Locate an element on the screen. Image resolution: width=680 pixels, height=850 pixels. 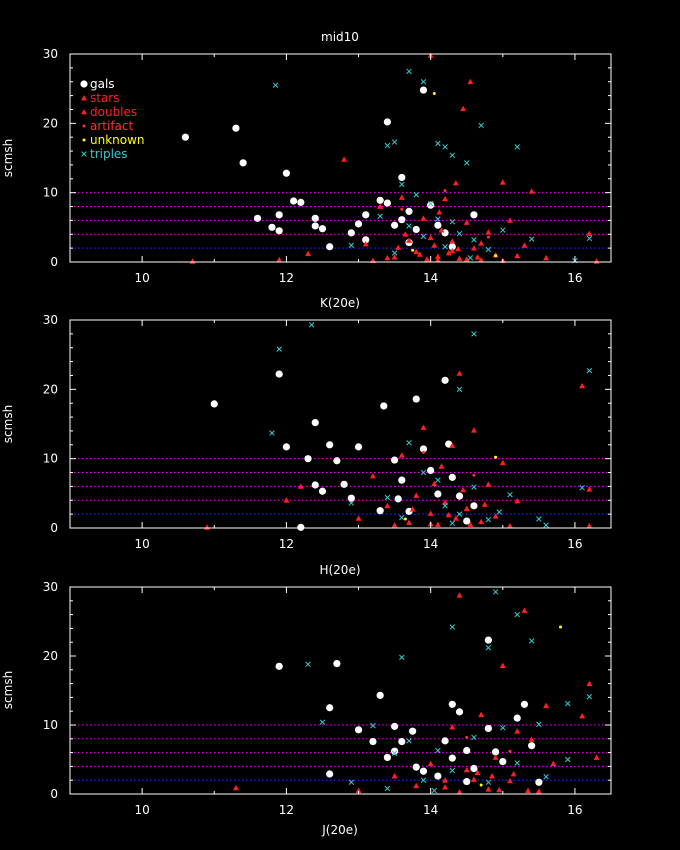
series-gals is located at coordinates (344, 450).